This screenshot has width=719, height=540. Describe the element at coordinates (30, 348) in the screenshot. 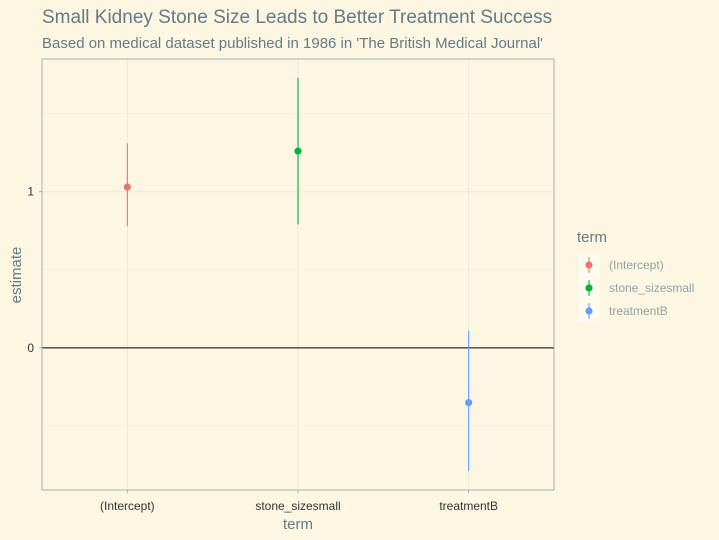

I see `y-tick-label: 0` at that location.